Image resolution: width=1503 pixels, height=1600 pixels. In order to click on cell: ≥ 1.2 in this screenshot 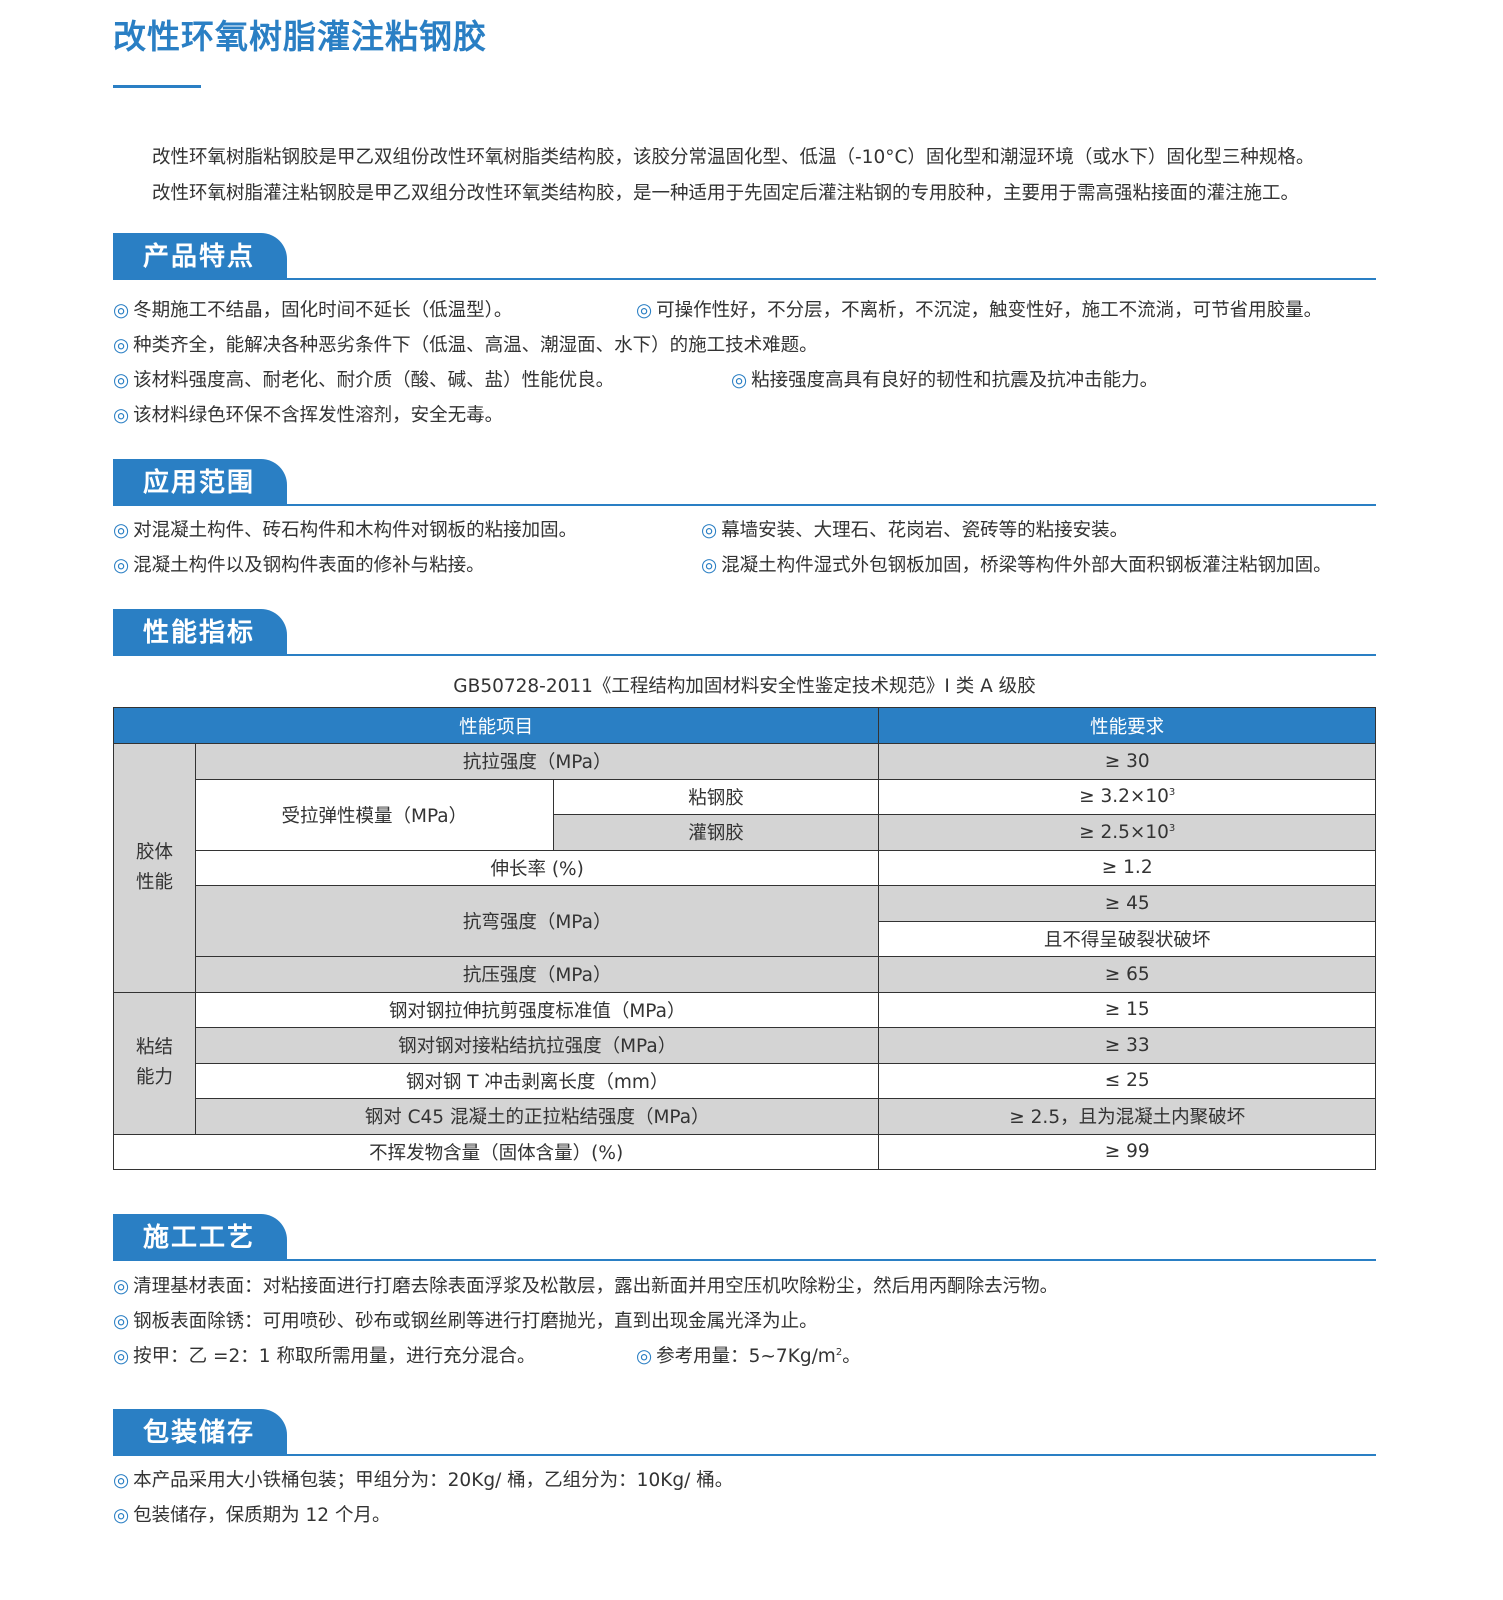, I will do `click(1127, 867)`.